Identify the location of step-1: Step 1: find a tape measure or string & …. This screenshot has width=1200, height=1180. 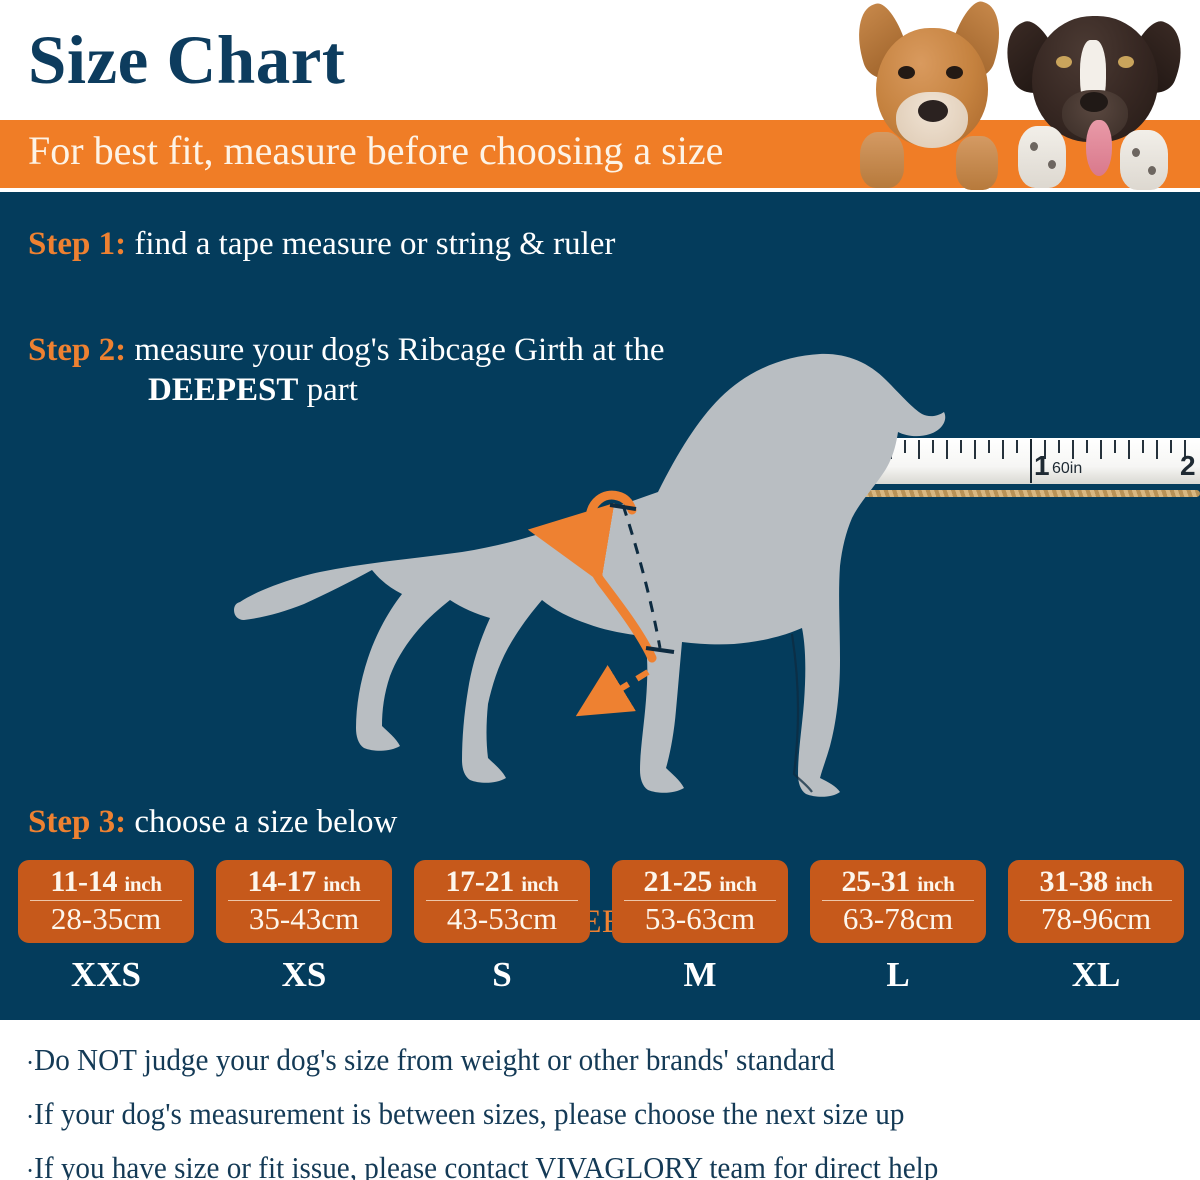
(321, 244).